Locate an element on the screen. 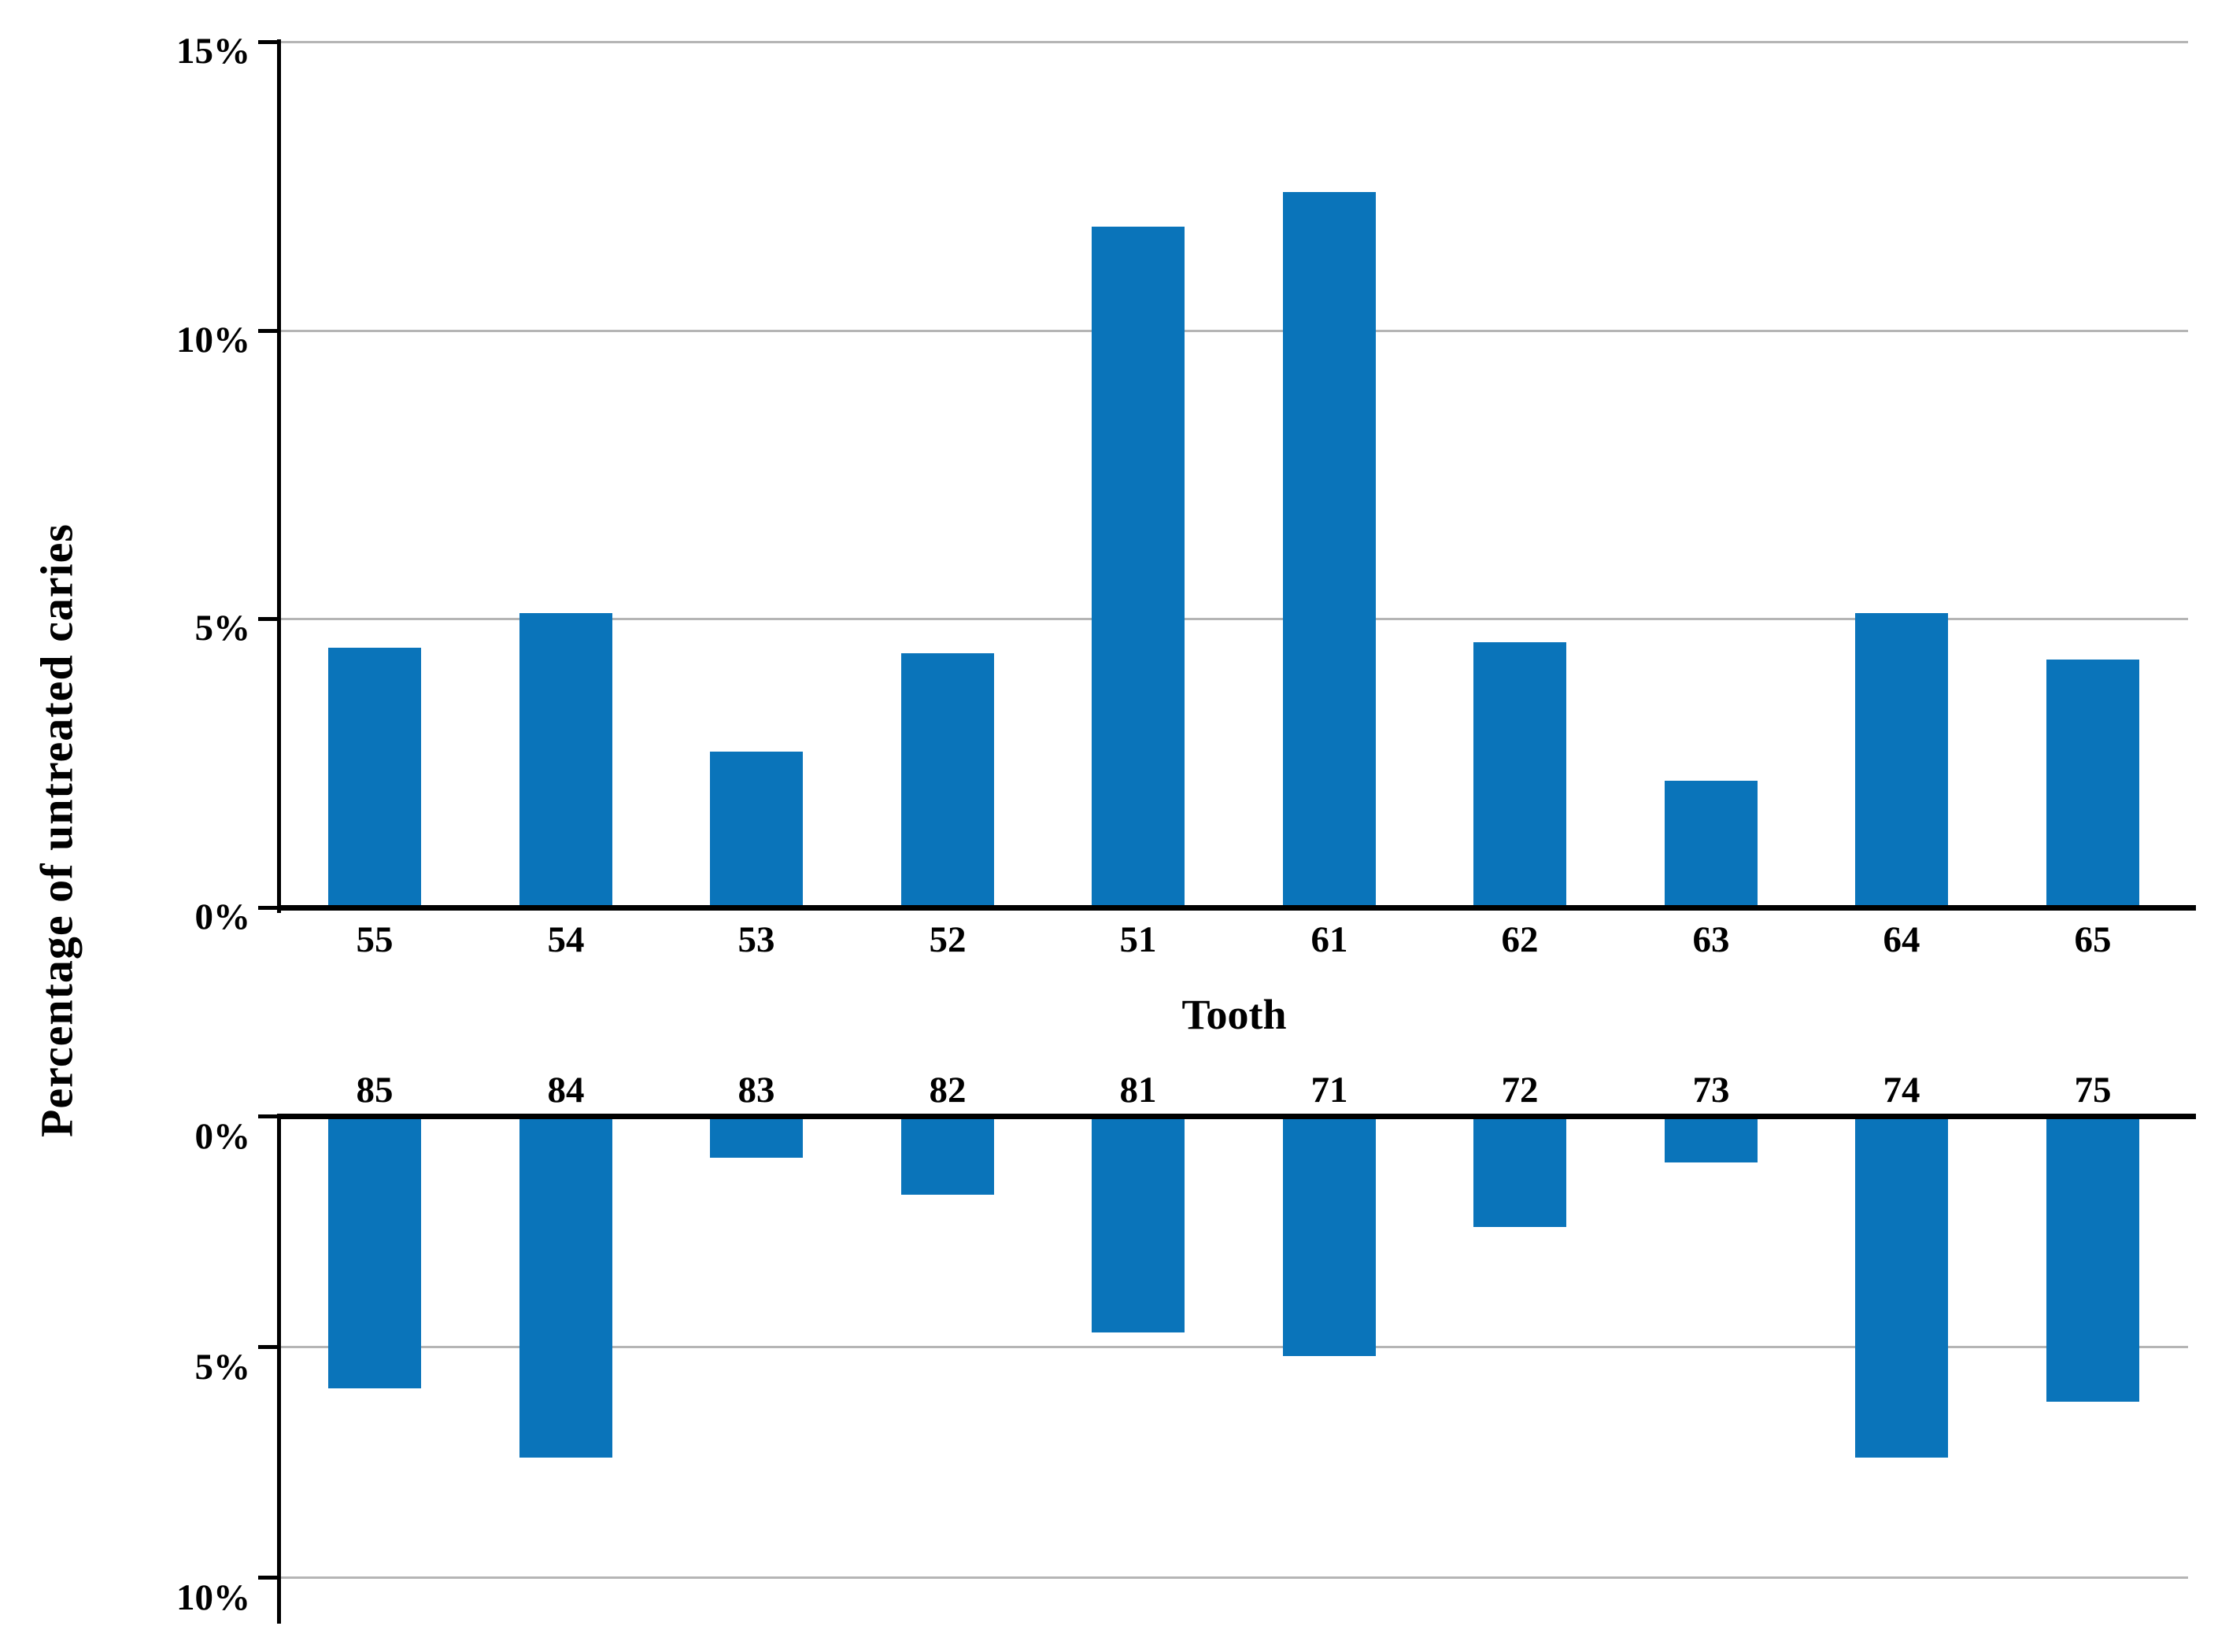 The image size is (2229, 1652). y-tick-primary-upper-teeth-15pct is located at coordinates (268, 42).